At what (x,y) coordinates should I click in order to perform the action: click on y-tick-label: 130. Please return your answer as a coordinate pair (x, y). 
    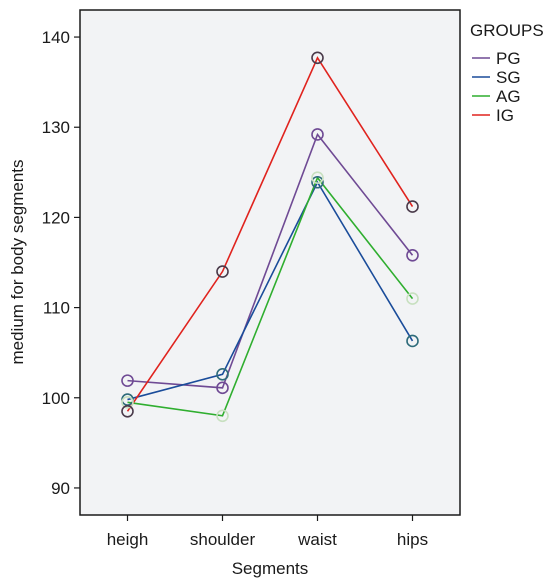
    Looking at the image, I should click on (56, 127).